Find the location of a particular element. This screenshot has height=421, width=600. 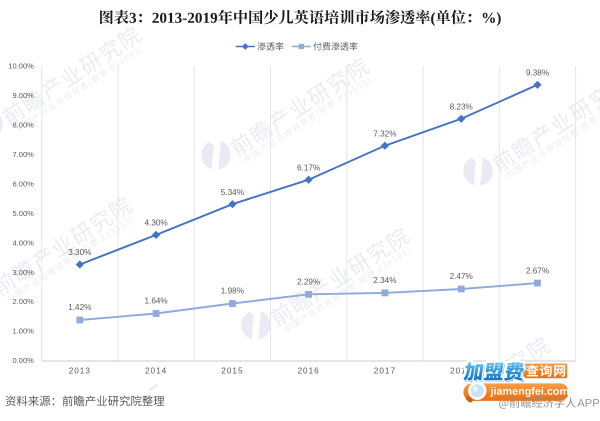

svg-text: 6.00% is located at coordinates (24, 183).